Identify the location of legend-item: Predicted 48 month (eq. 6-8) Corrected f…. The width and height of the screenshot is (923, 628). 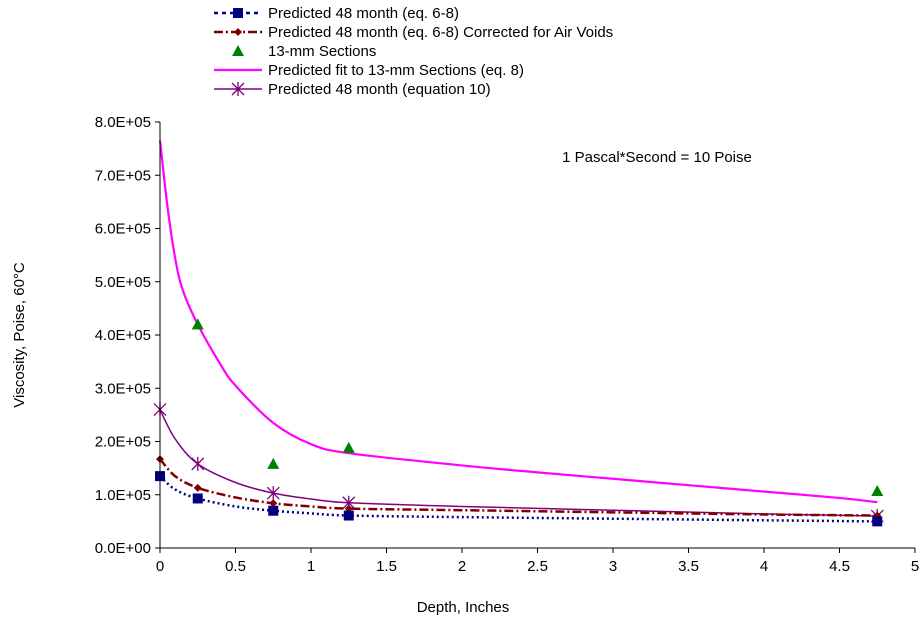
(413, 32).